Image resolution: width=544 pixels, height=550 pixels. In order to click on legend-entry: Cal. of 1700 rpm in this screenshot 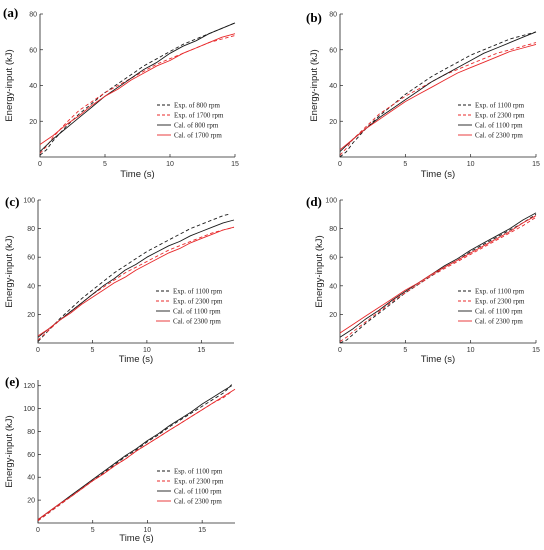, I will do `click(198, 136)`.